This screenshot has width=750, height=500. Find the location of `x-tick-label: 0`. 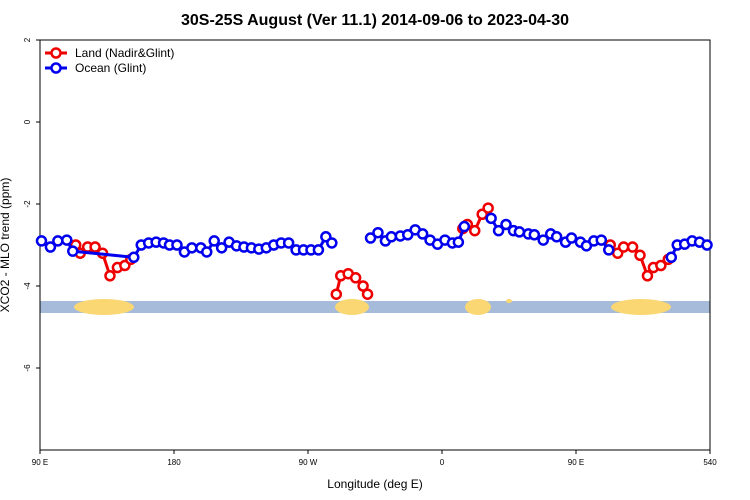

x-tick-label: 0 is located at coordinates (442, 462).